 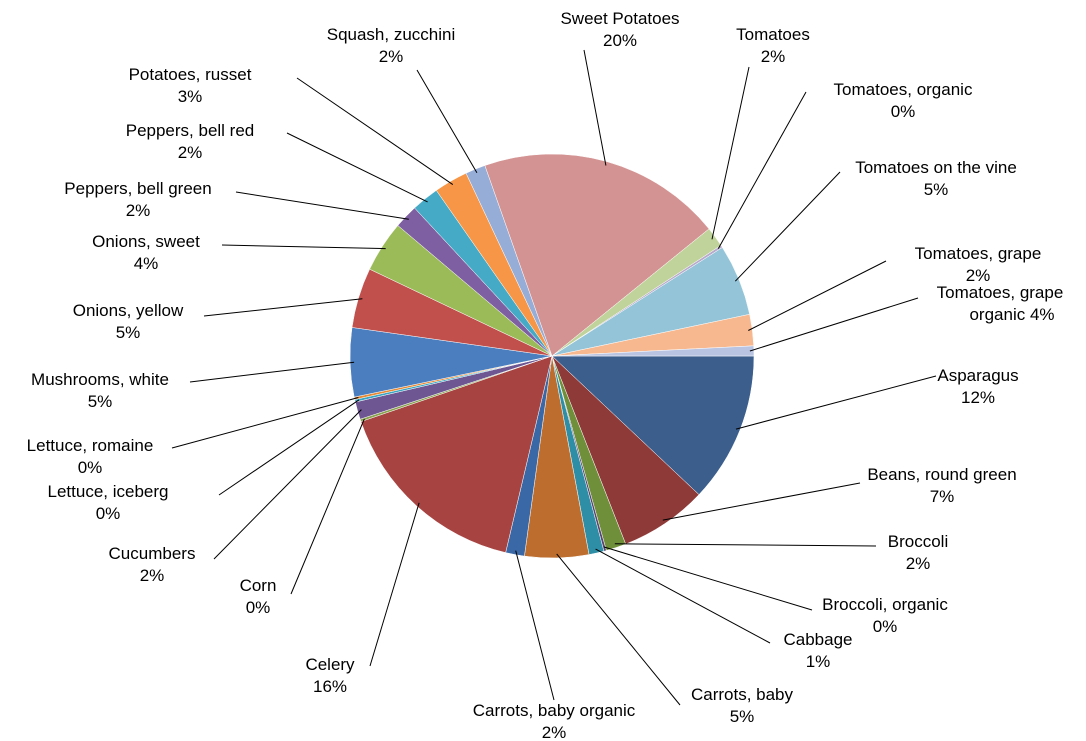 I want to click on leader-line-broccoli-organic, so click(x=708, y=578).